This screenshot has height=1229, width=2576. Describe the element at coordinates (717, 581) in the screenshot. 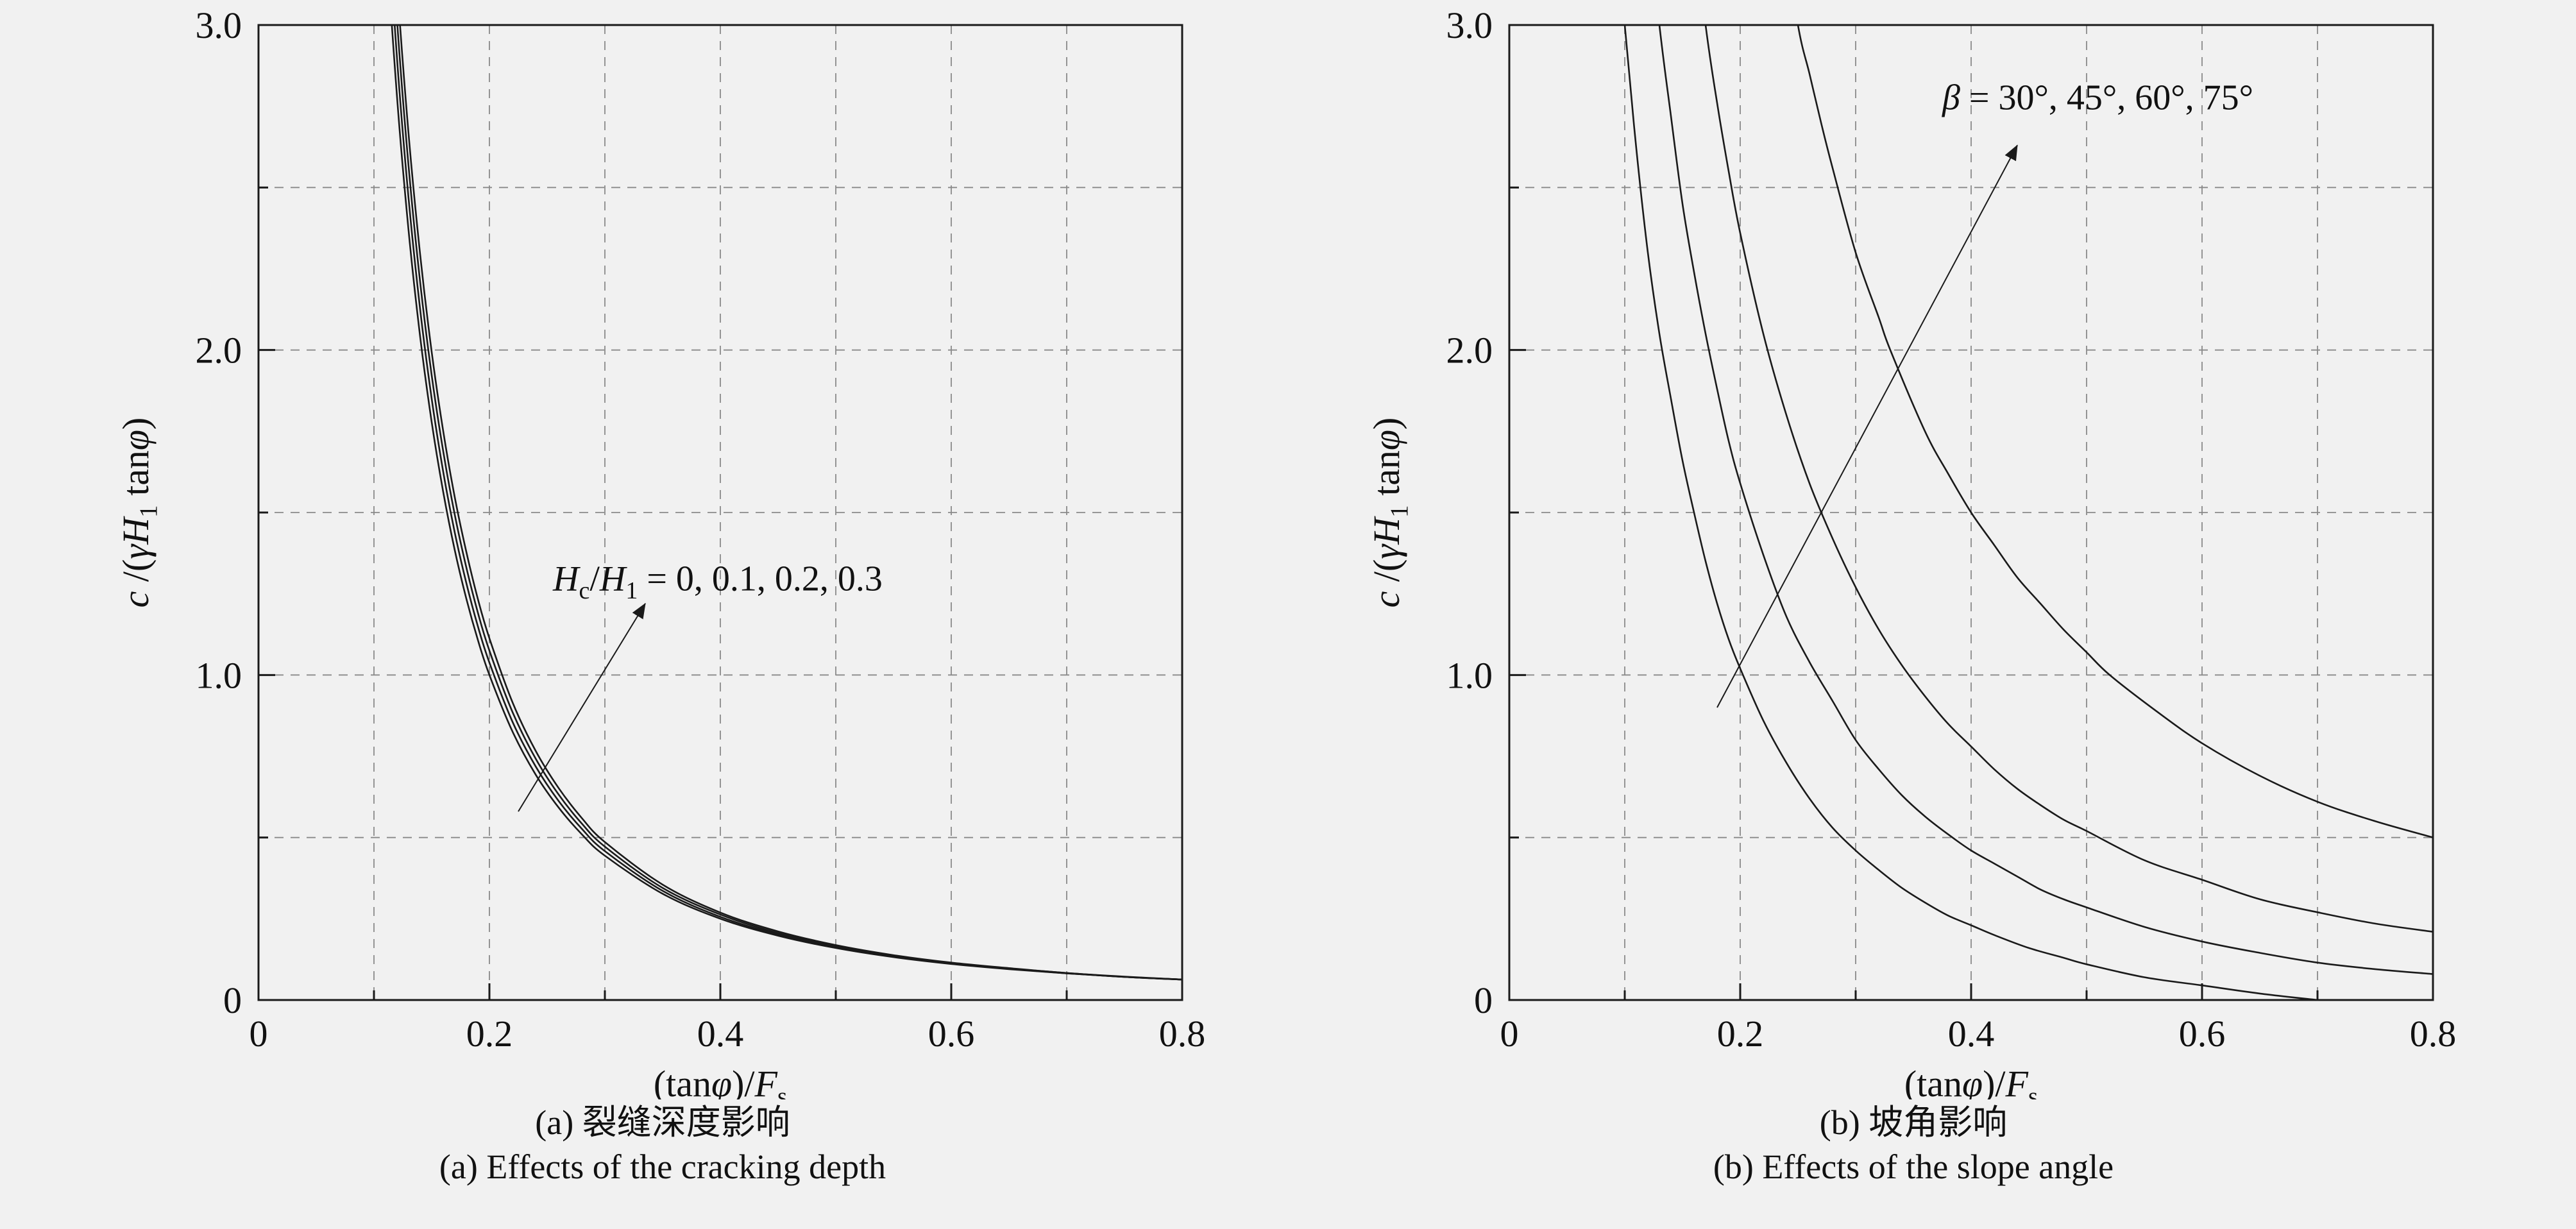

I see `annotation-label: Hc/H1 = 0, 0.1, 0.2, 0.3` at that location.